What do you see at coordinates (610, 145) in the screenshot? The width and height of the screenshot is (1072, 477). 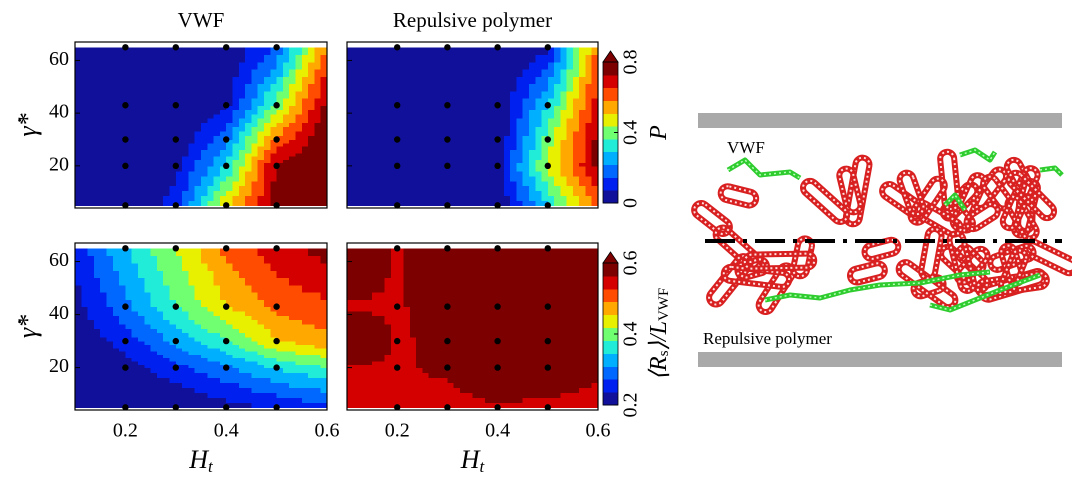 I see `colorbar-band` at bounding box center [610, 145].